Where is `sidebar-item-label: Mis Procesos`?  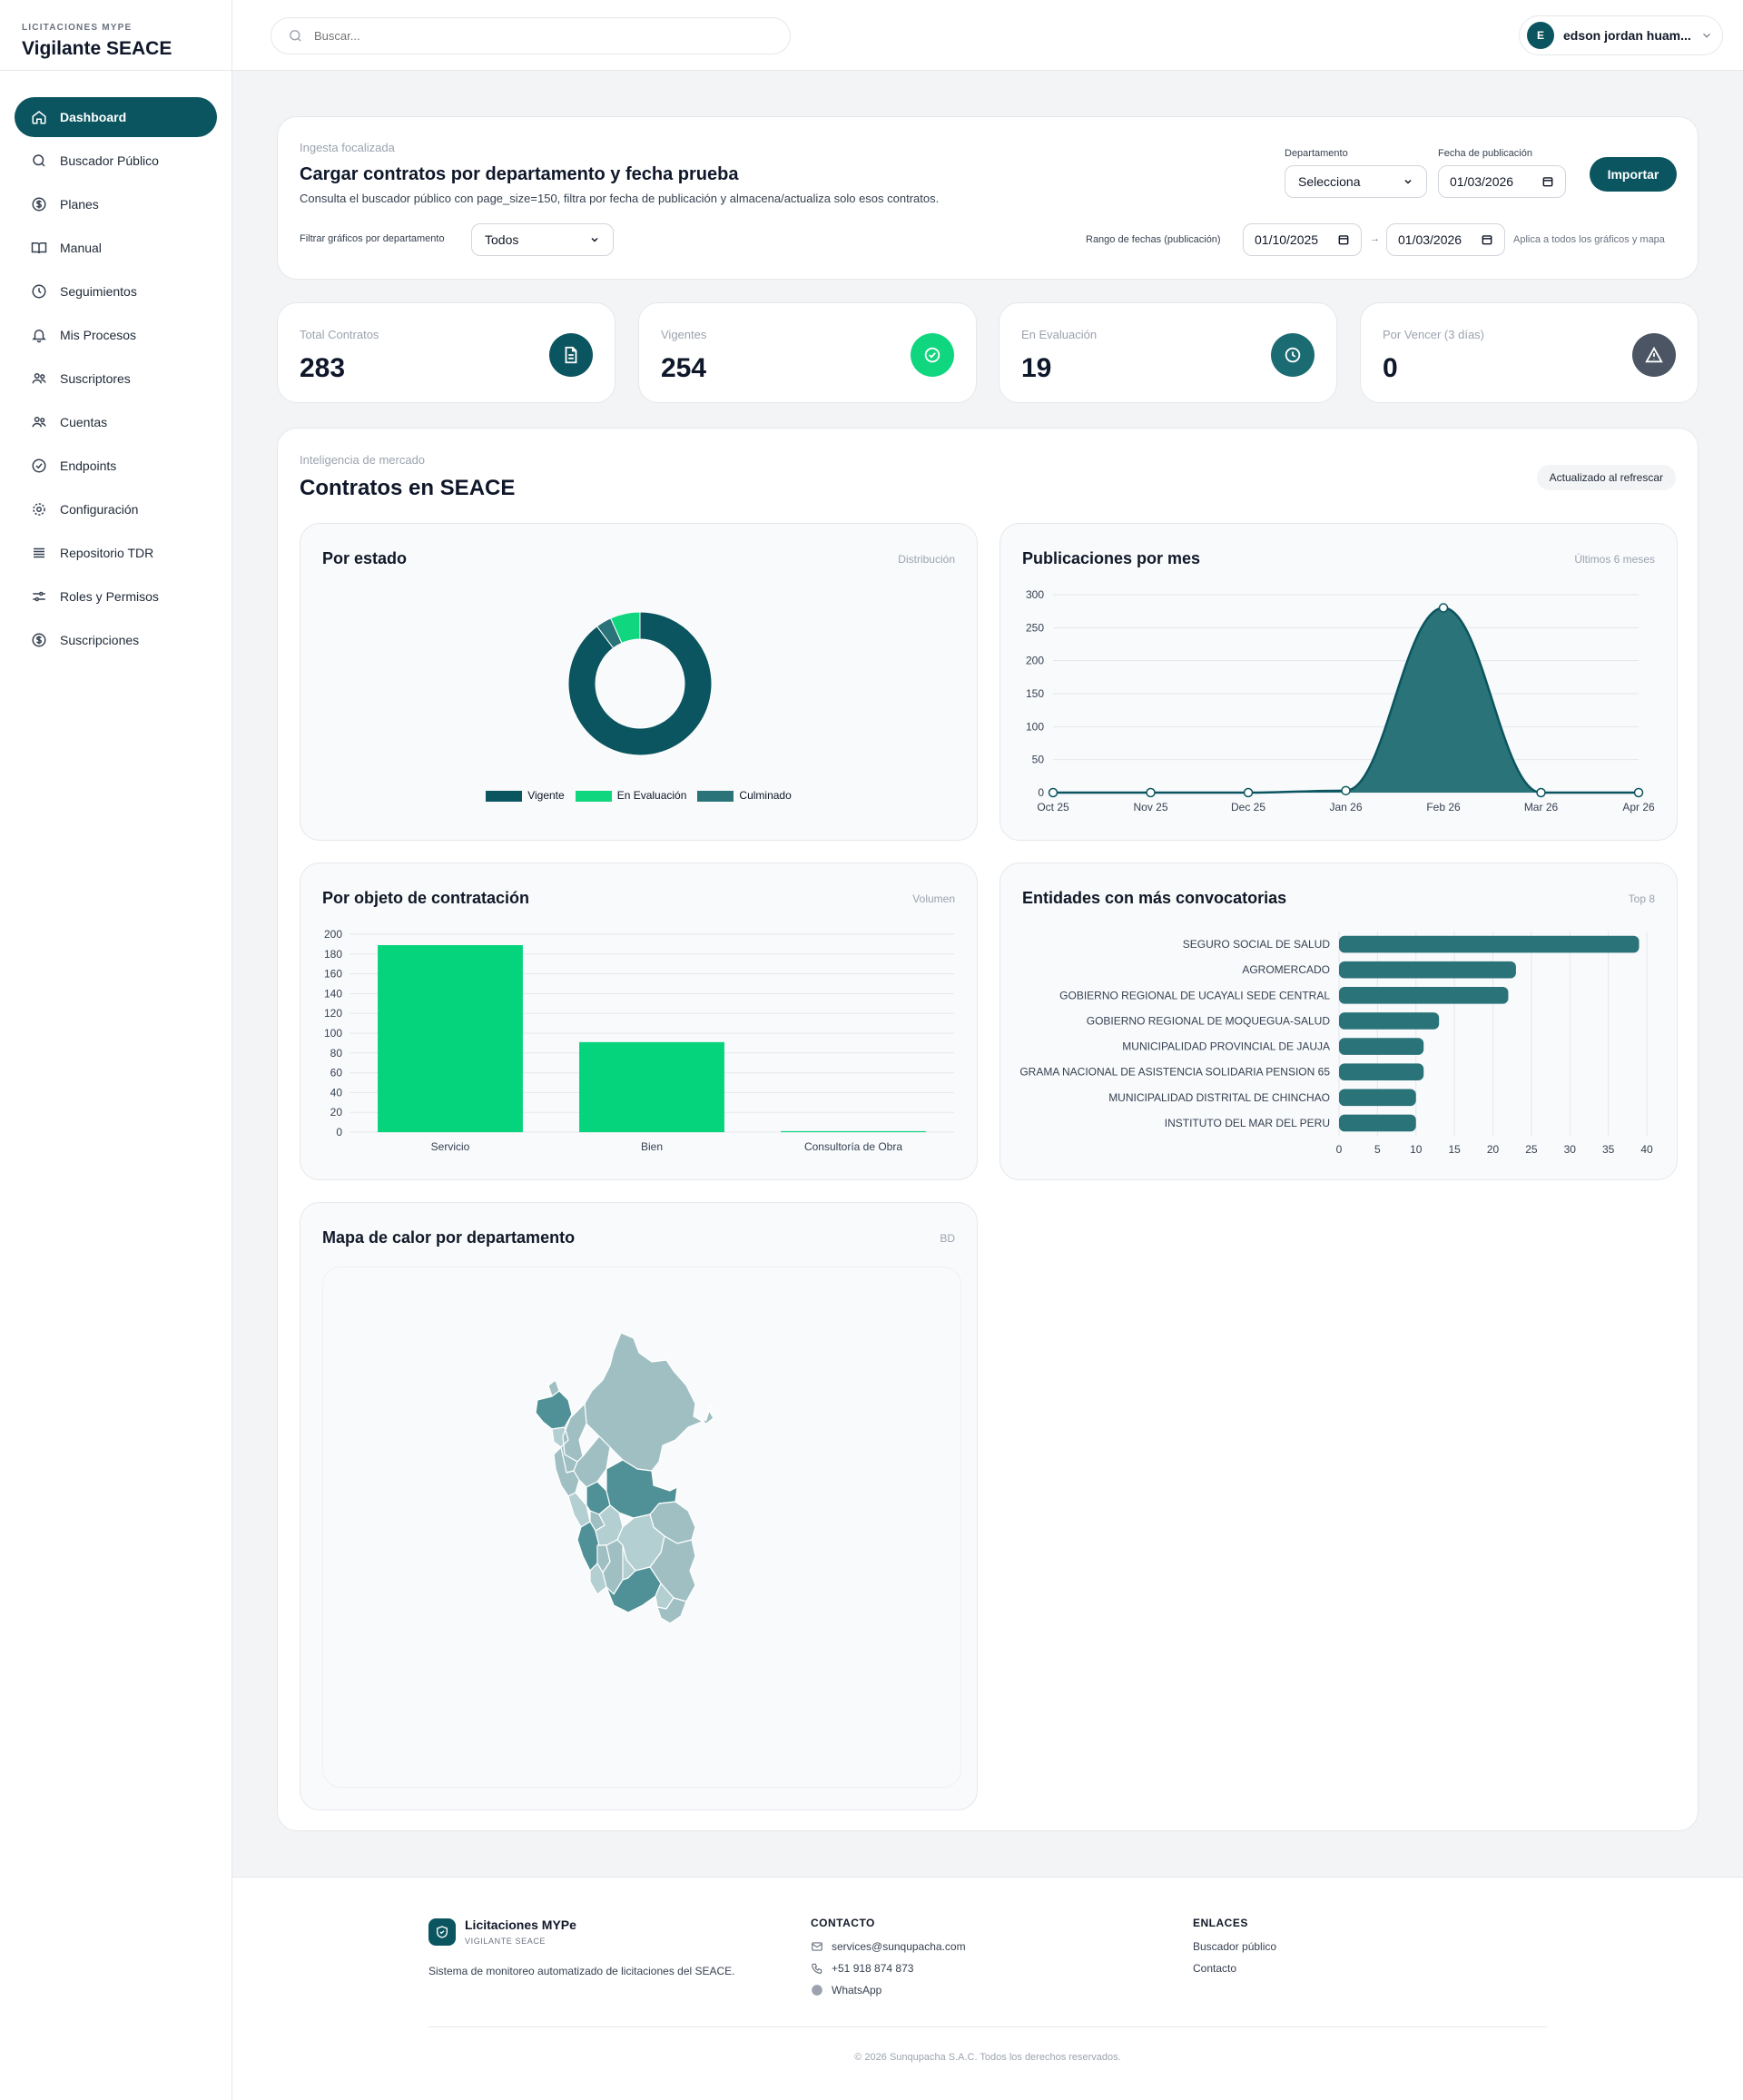 sidebar-item-label: Mis Procesos is located at coordinates (98, 335).